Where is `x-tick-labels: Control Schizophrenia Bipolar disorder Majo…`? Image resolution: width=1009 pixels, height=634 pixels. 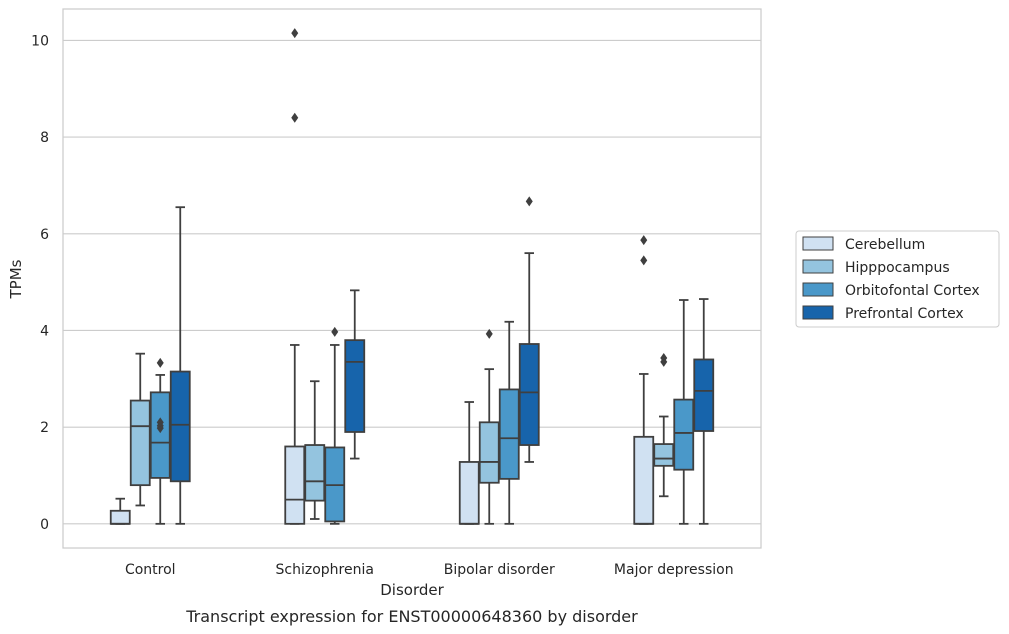 x-tick-labels: Control Schizophrenia Bipolar disorder Majo… is located at coordinates (429, 570).